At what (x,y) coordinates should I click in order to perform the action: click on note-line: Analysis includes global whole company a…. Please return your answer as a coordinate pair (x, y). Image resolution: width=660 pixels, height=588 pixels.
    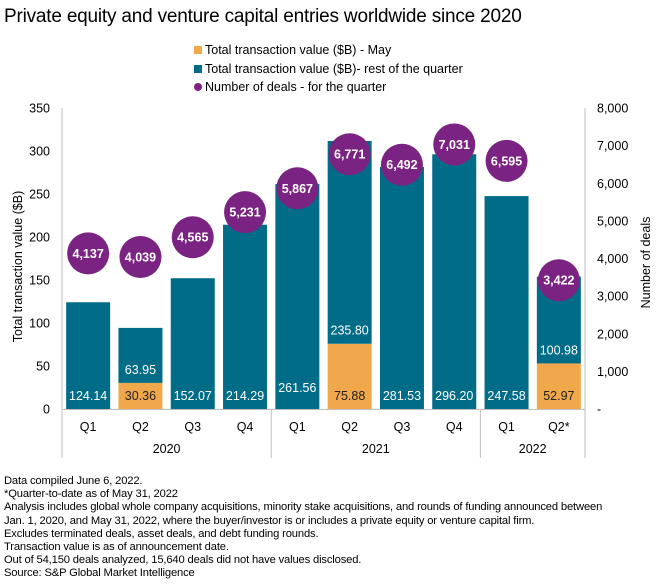
    Looking at the image, I should click on (303, 507).